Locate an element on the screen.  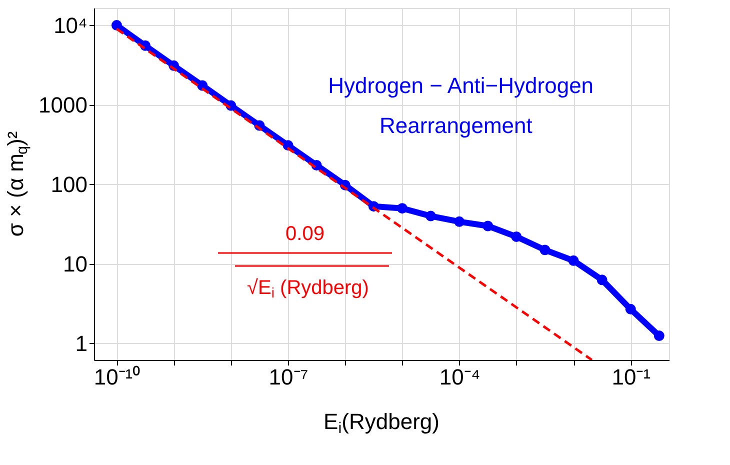
x-tick-label: 10⁻⁷ is located at coordinates (288, 377).